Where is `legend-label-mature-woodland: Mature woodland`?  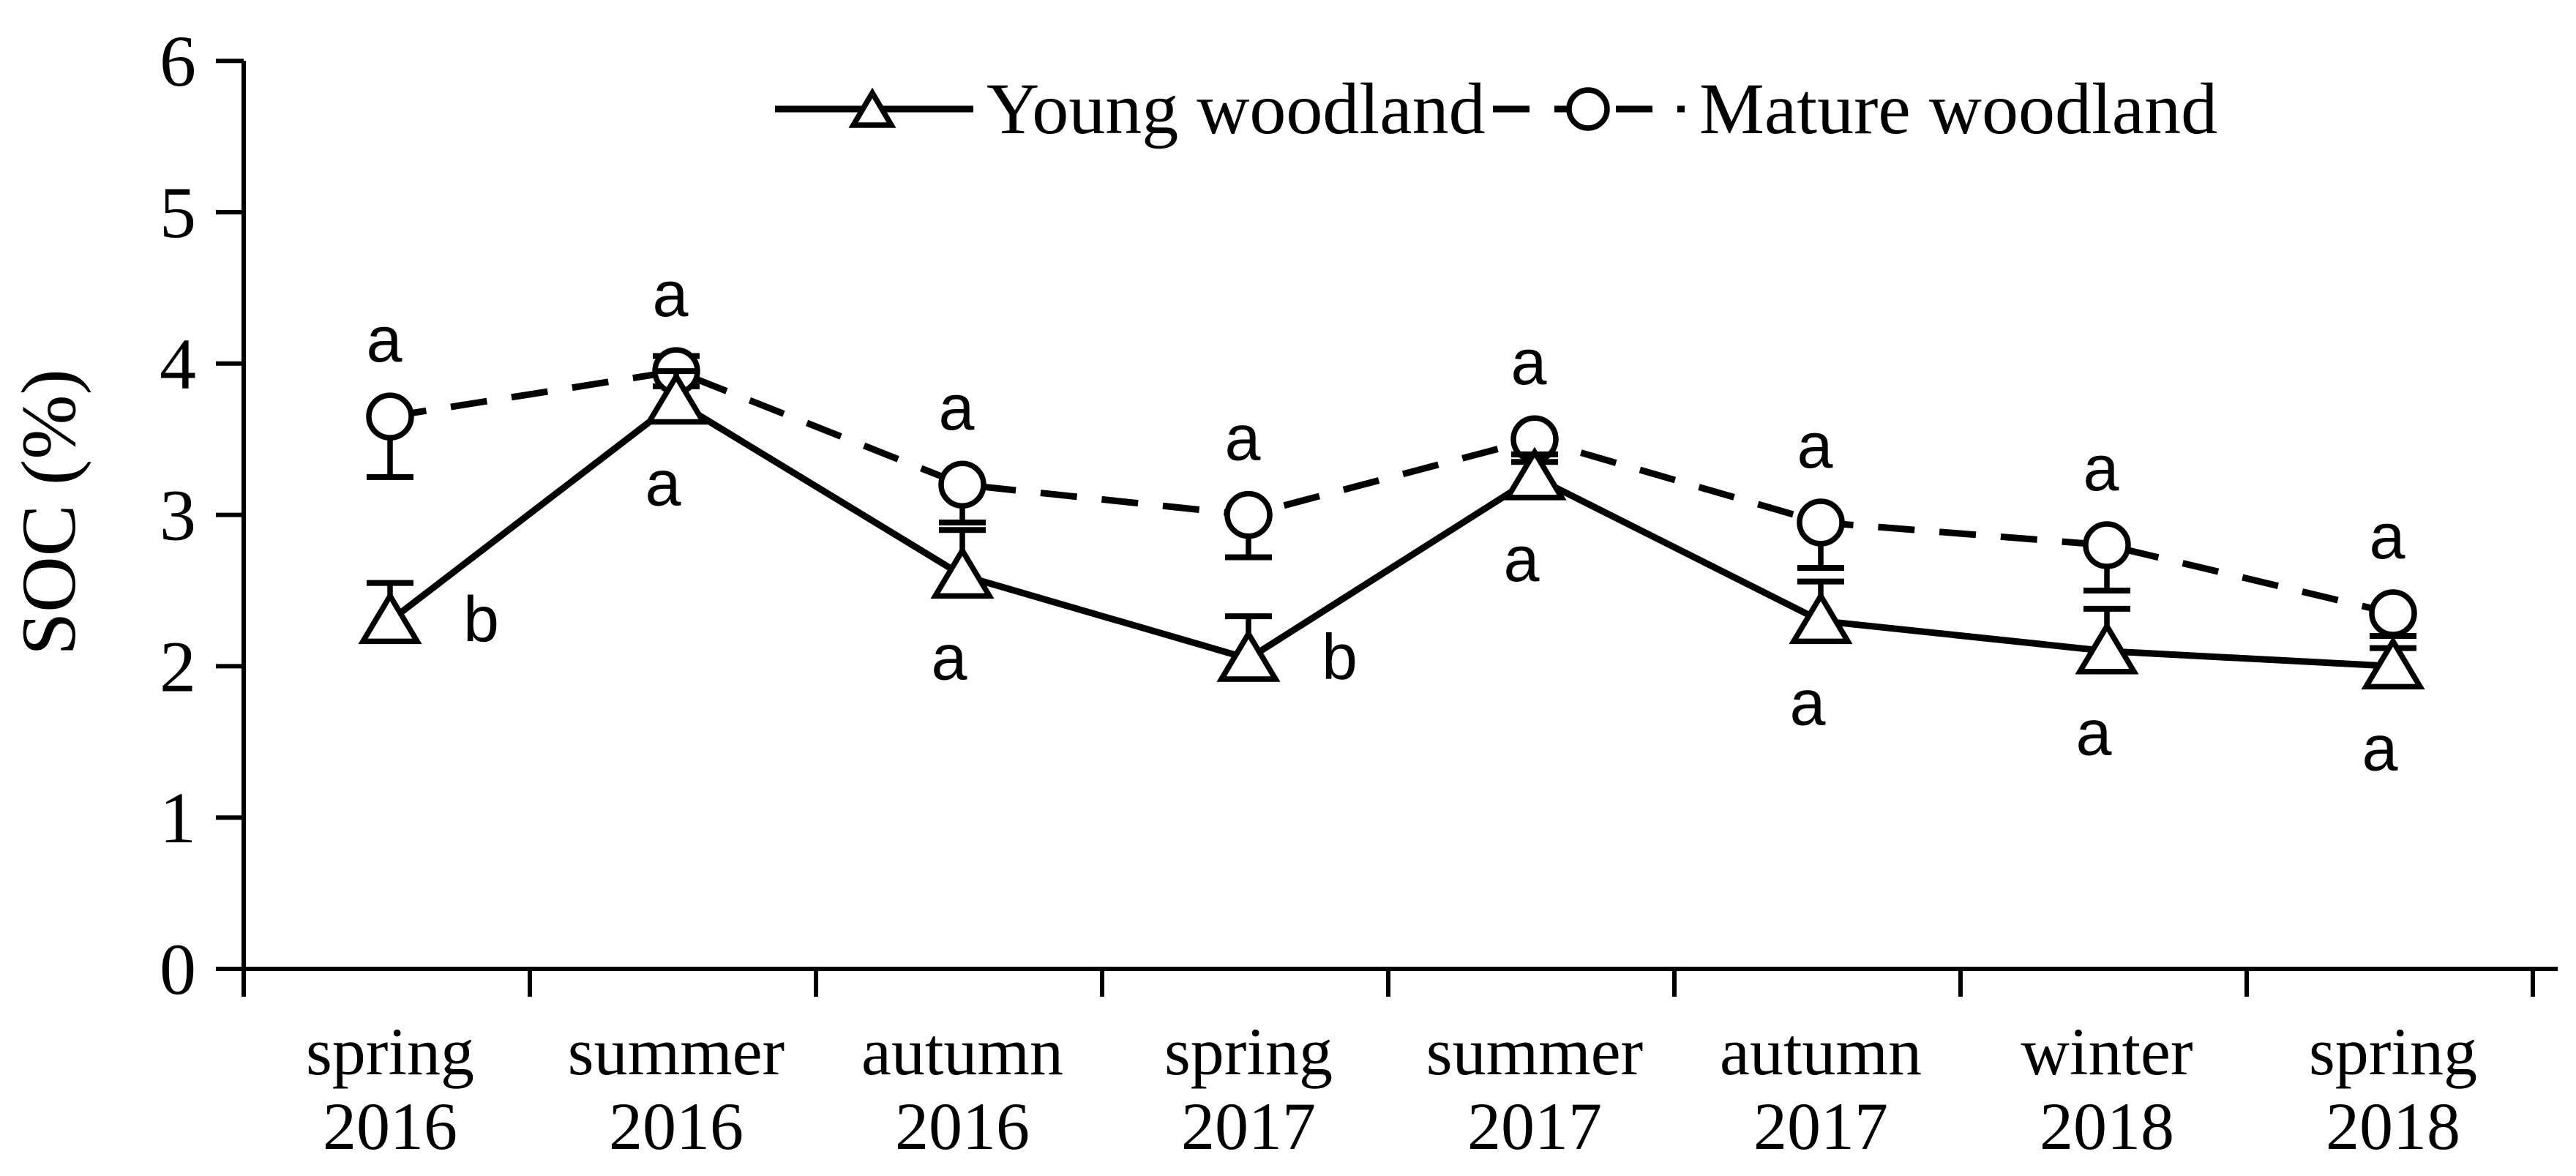 legend-label-mature-woodland: Mature woodland is located at coordinates (1958, 108).